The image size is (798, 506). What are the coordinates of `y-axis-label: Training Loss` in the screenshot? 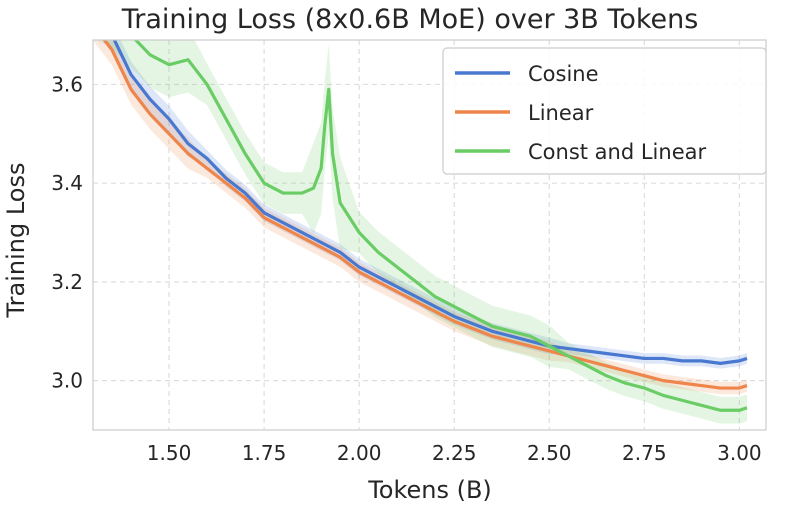 It's located at (16, 241).